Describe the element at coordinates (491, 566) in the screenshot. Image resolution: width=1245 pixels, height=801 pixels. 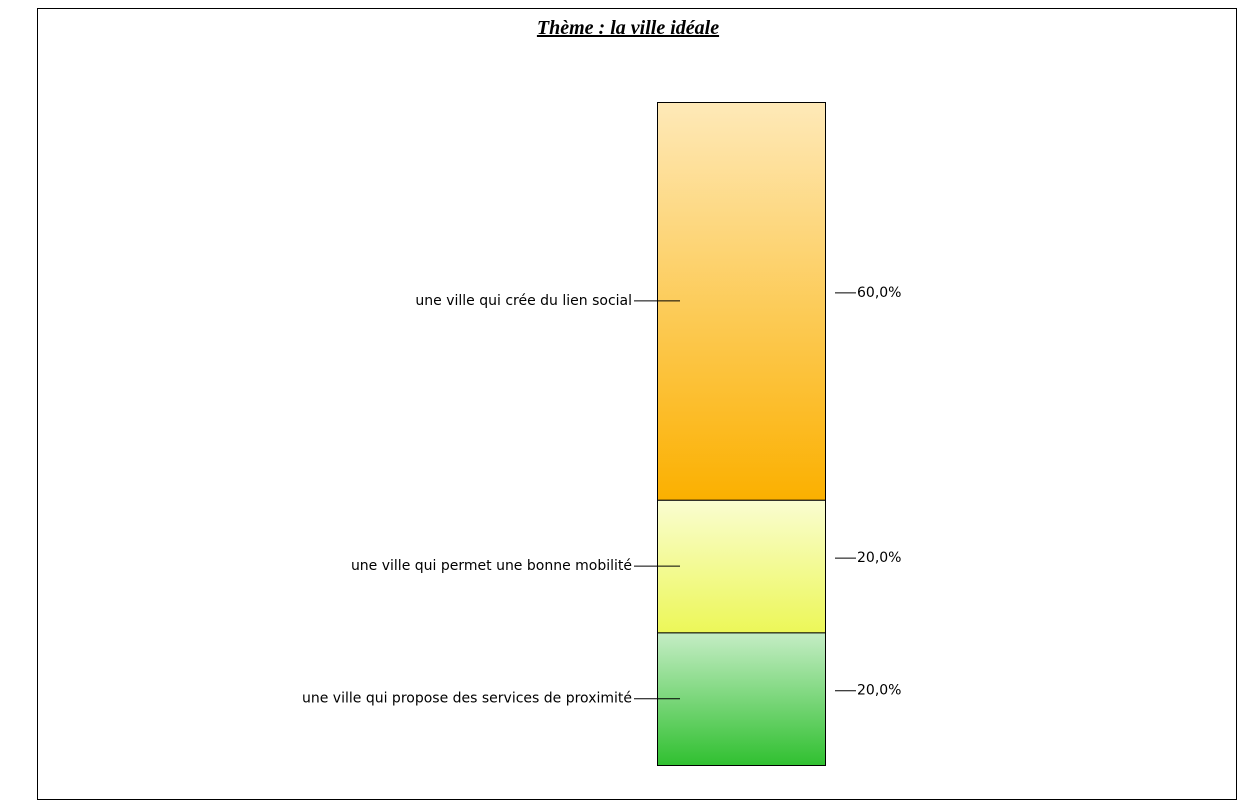
I see `category-label: une ville qui permet une bonne mobilité` at that location.